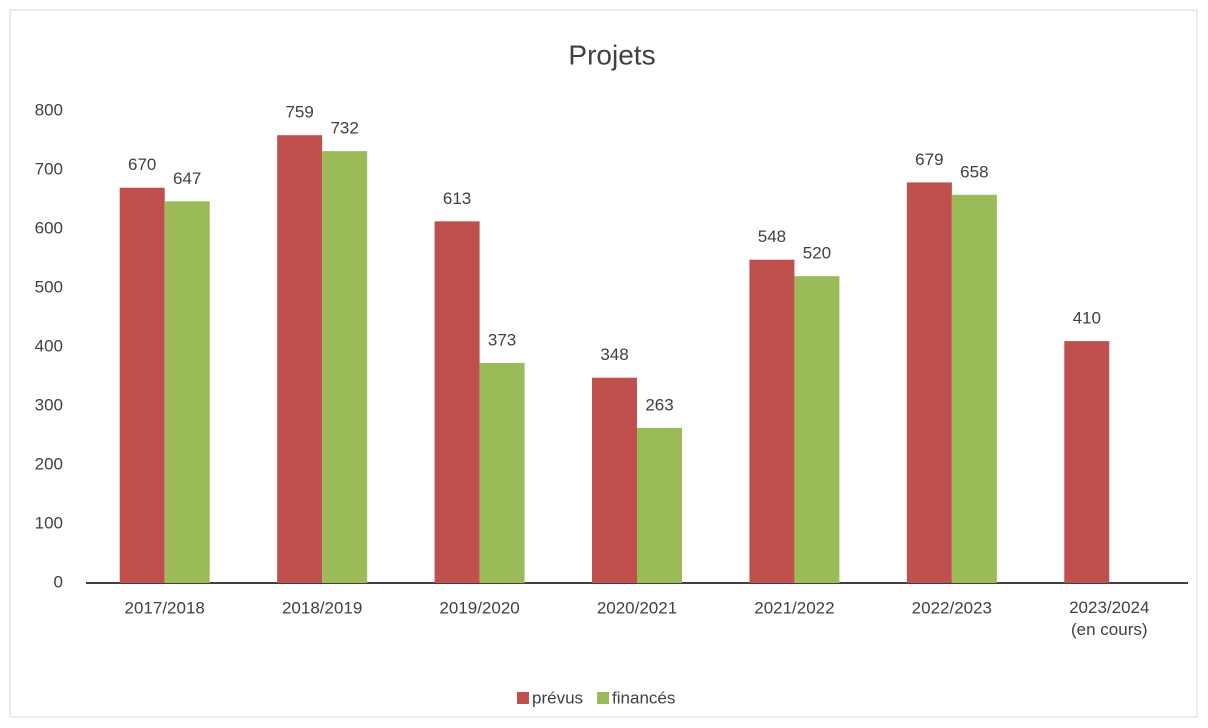 This screenshot has width=1208, height=728. Describe the element at coordinates (817, 253) in the screenshot. I see `value-label: 520` at that location.